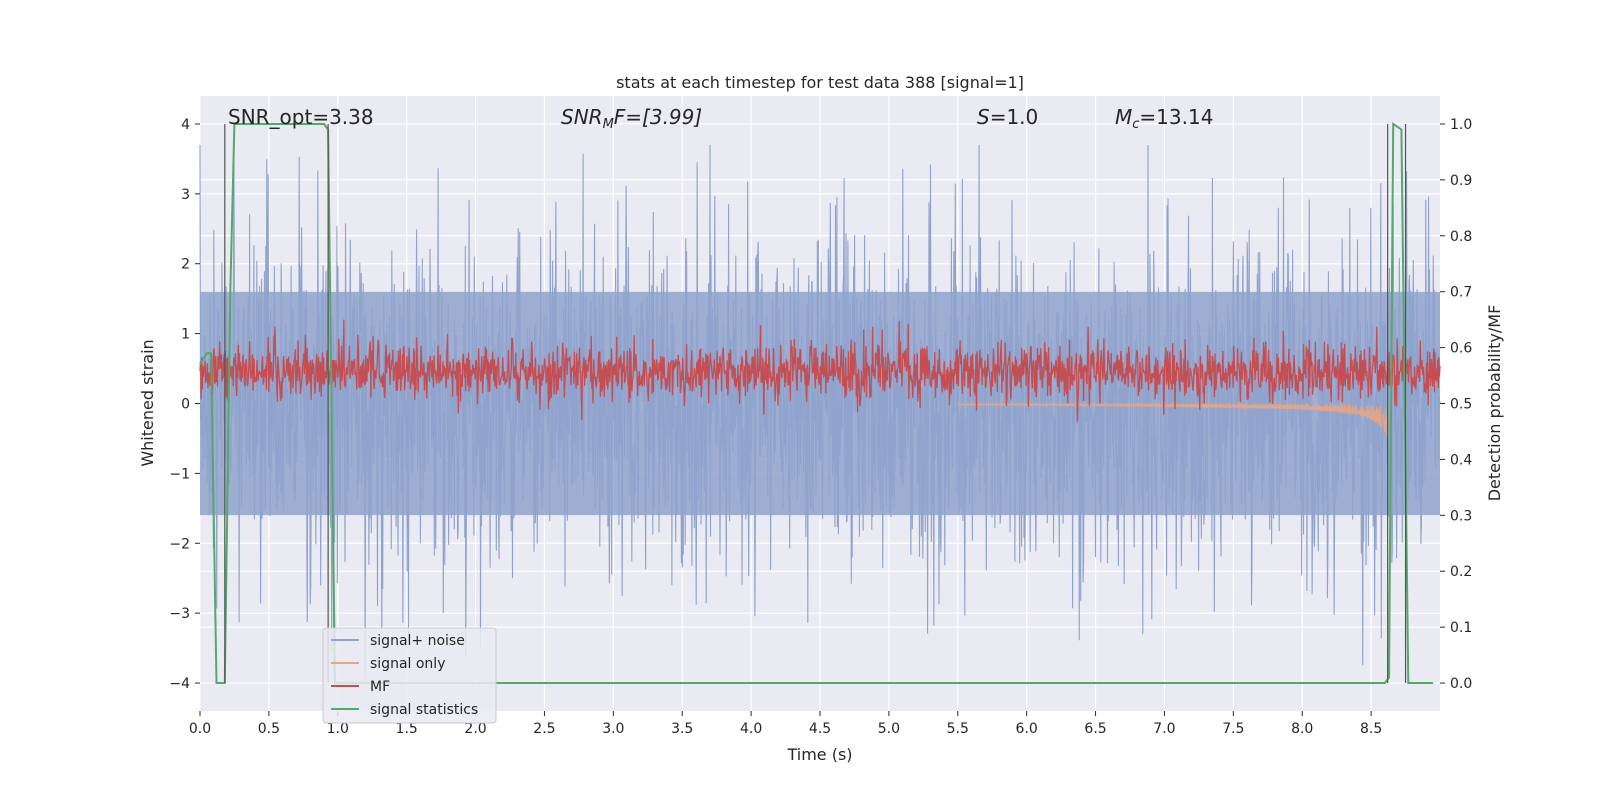 The image size is (1600, 800). What do you see at coordinates (269, 729) in the screenshot?
I see `x-tick-label: 0.5` at bounding box center [269, 729].